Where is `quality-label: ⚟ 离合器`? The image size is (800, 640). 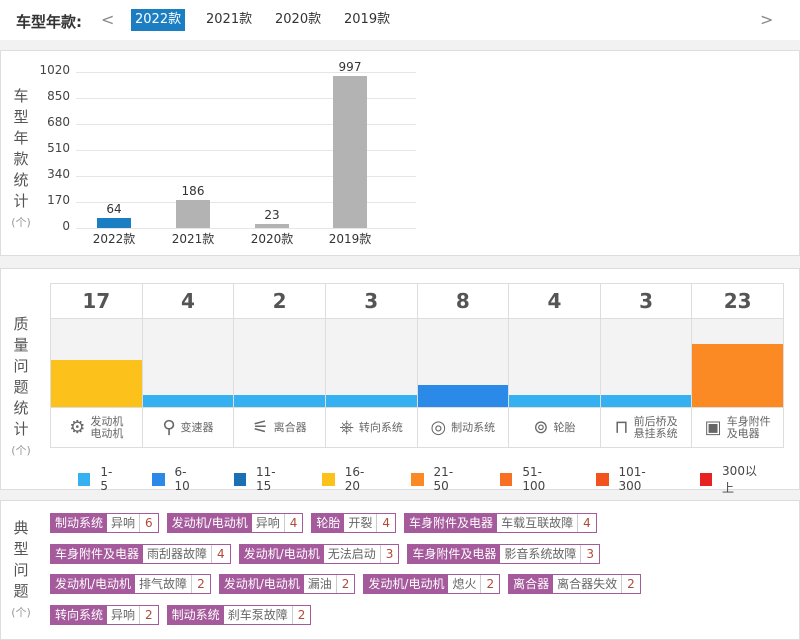
quality-label: ⚟ 离合器 is located at coordinates (279, 427).